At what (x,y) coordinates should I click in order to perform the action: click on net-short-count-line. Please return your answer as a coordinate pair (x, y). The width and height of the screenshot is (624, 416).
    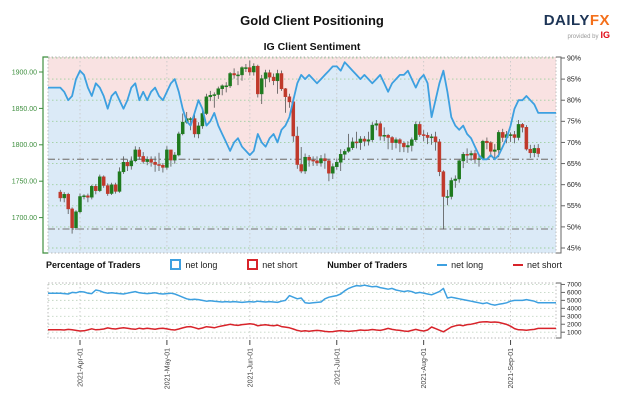
    Looking at the image, I should click on (302, 326).